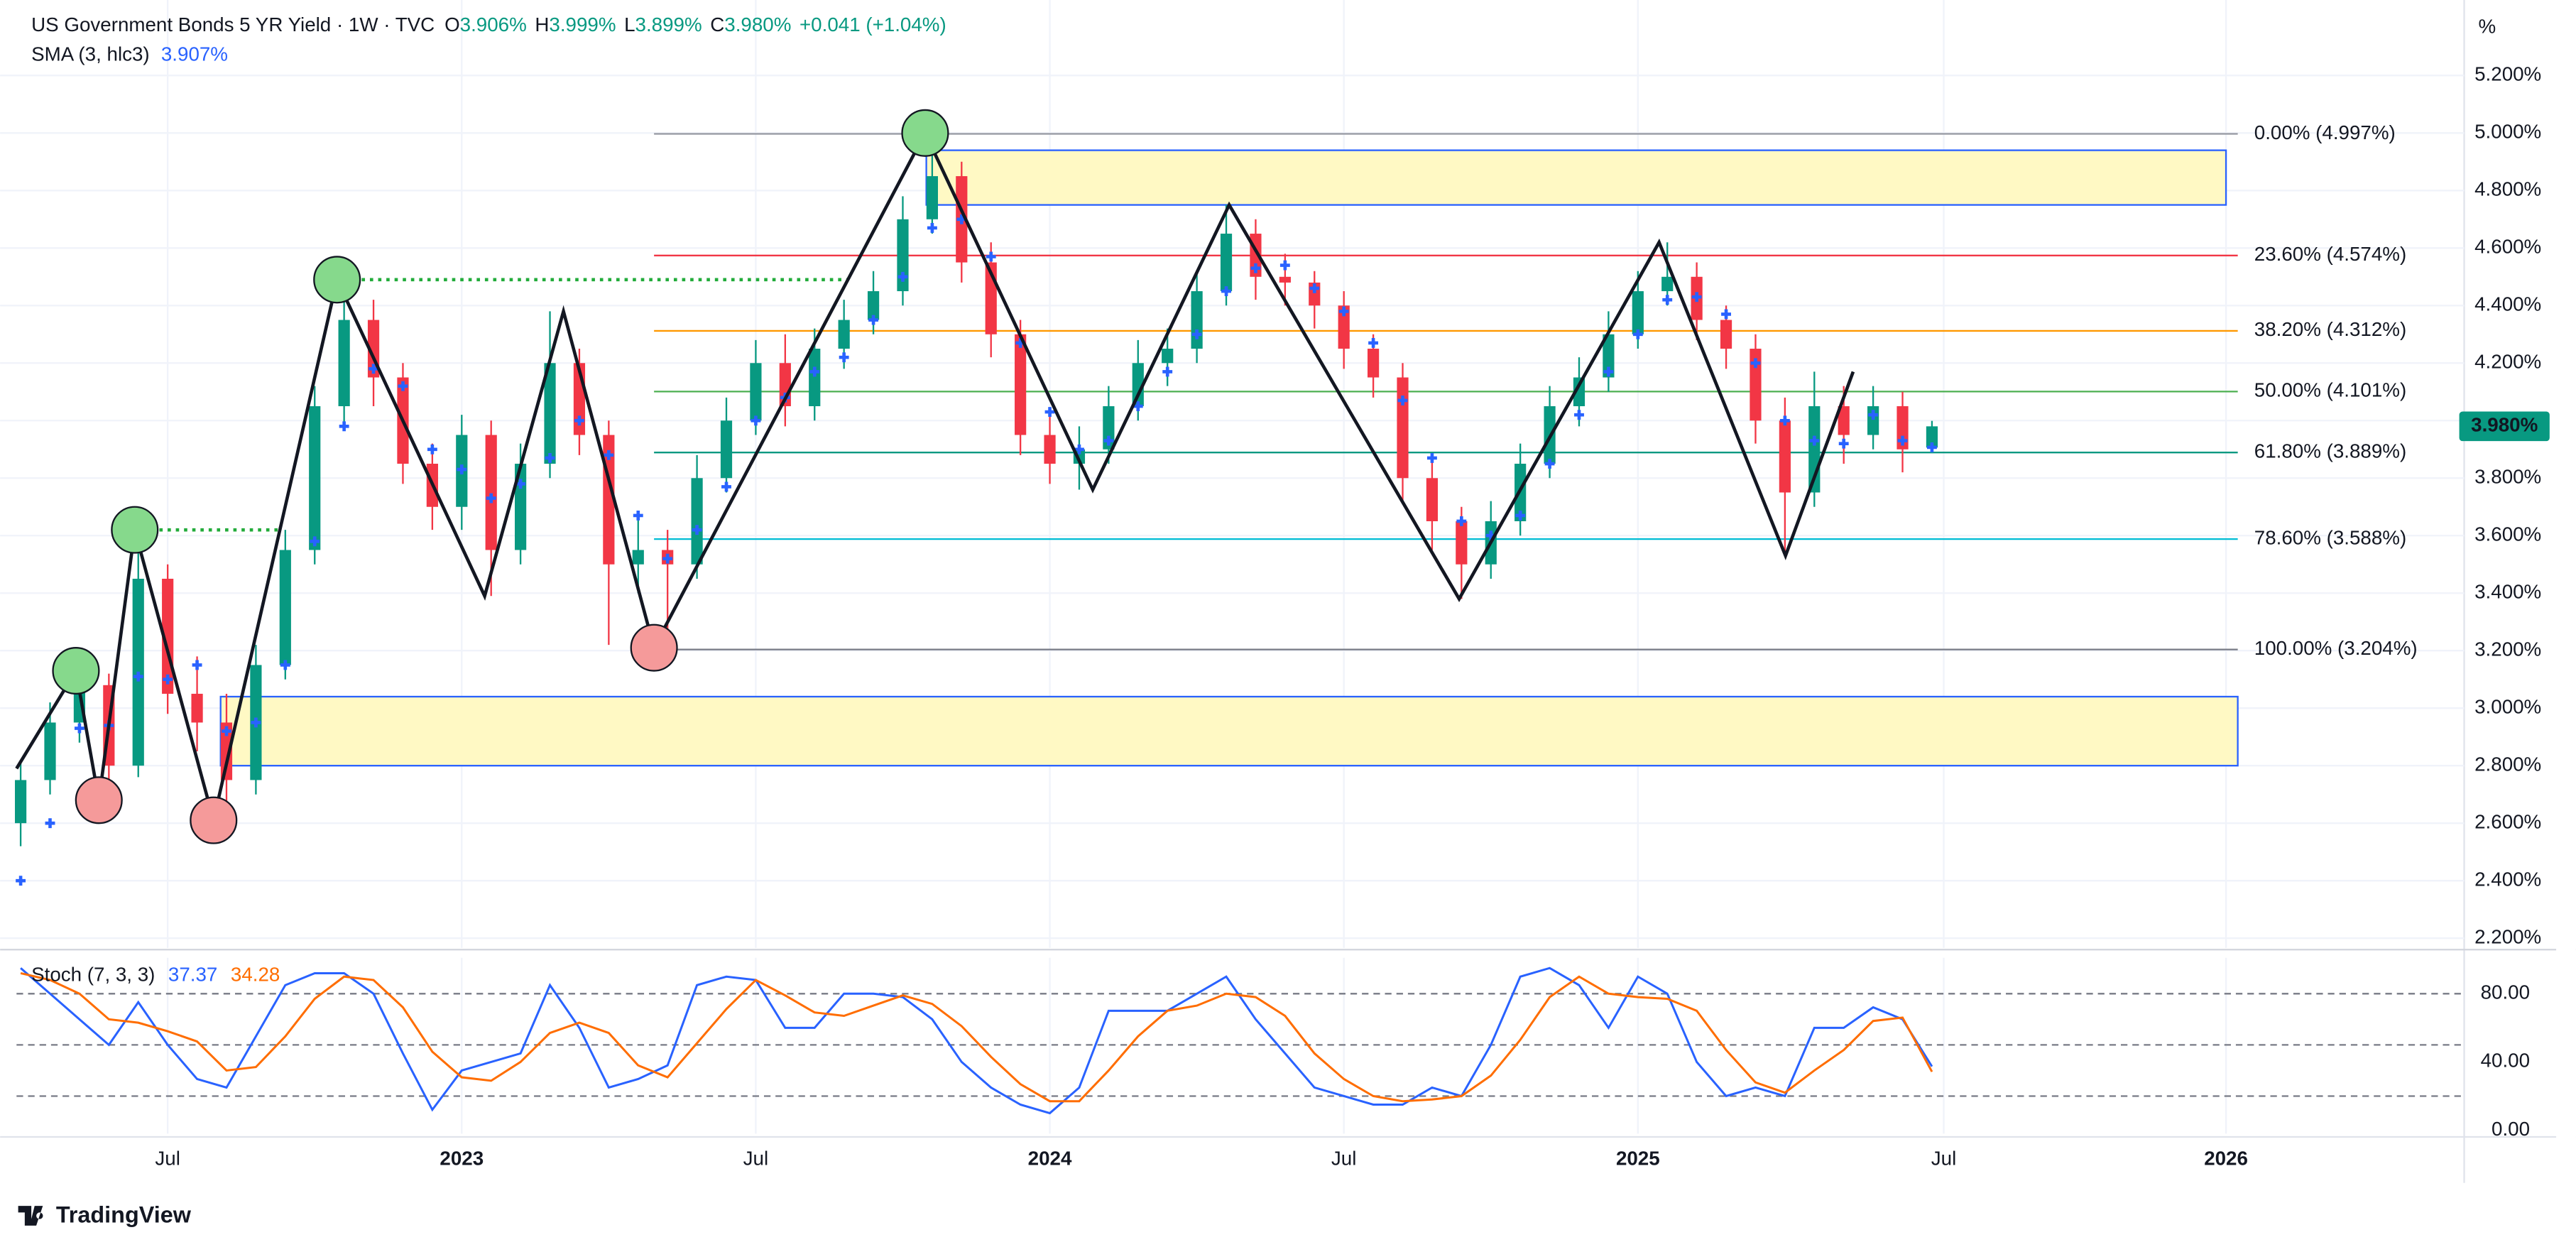 The image size is (2576, 1247). What do you see at coordinates (2507, 764) in the screenshot?
I see `y-tick-label: 2.800%` at bounding box center [2507, 764].